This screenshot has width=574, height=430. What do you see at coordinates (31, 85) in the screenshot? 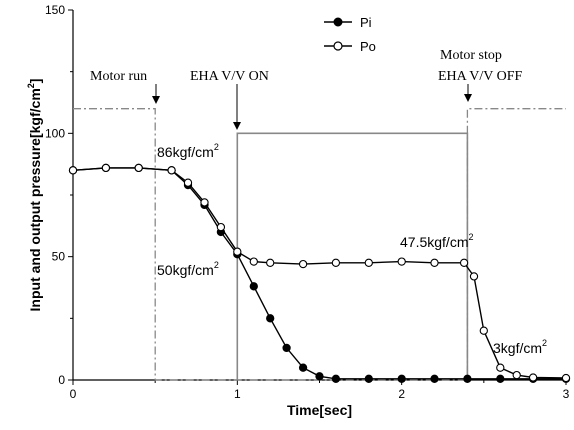
I see `y-axis-title-sup: 2` at bounding box center [31, 85].